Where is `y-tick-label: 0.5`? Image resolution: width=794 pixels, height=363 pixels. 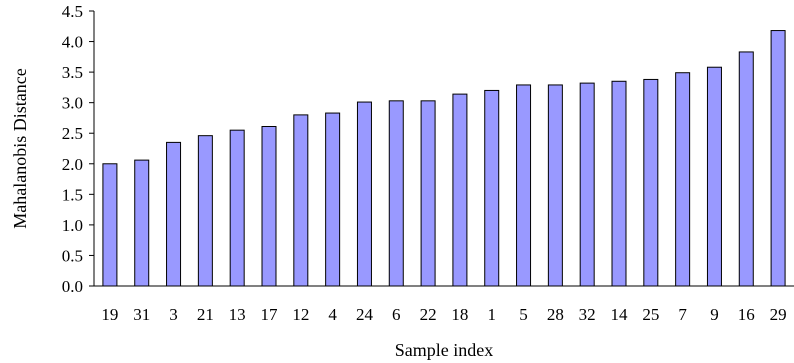 y-tick-label: 0.5 is located at coordinates (72, 255).